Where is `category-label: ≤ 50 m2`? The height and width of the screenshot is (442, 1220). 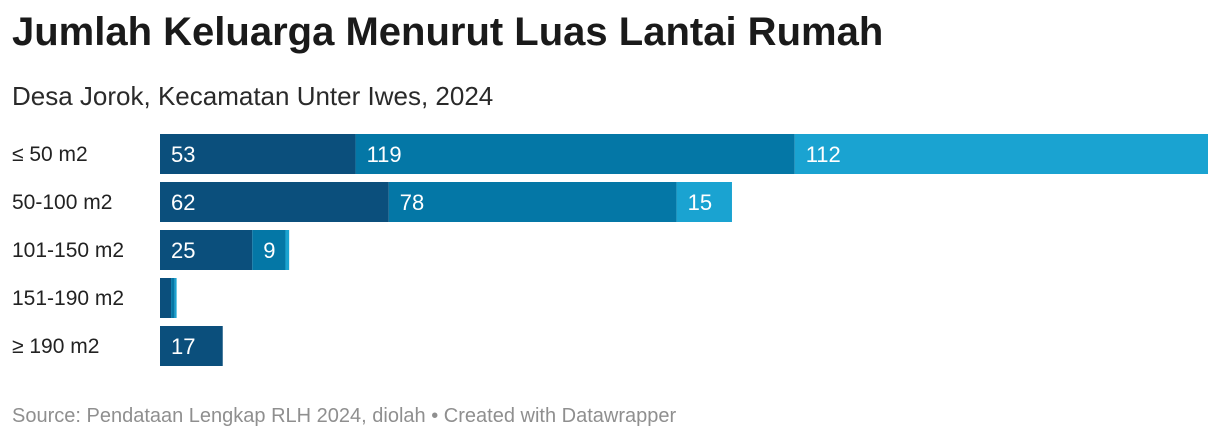 category-label: ≤ 50 m2 is located at coordinates (50, 154).